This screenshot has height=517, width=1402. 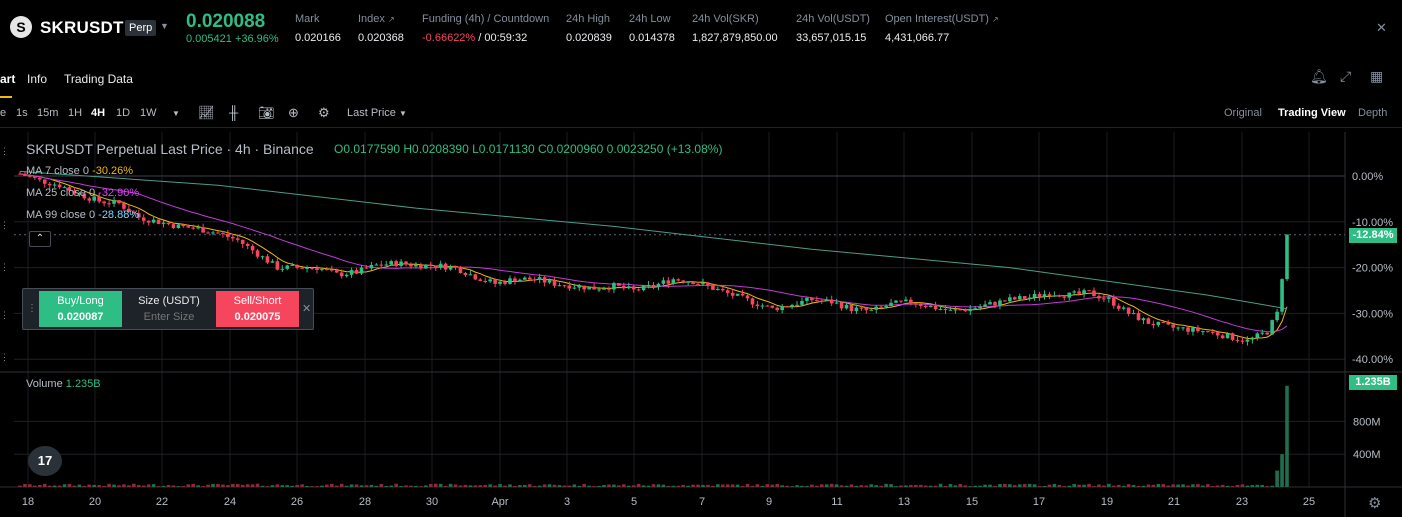 What do you see at coordinates (266, 112) in the screenshot?
I see `screenshot-icon: 📷︎` at bounding box center [266, 112].